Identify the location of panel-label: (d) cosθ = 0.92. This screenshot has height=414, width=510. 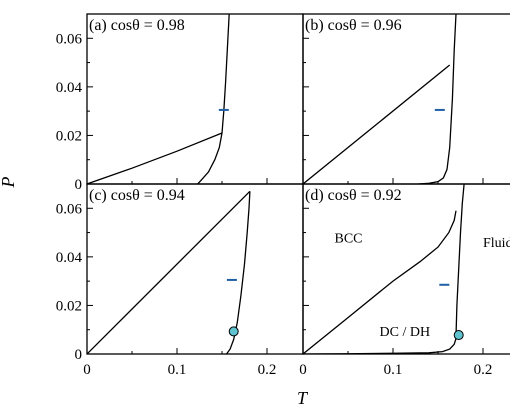
(353, 195).